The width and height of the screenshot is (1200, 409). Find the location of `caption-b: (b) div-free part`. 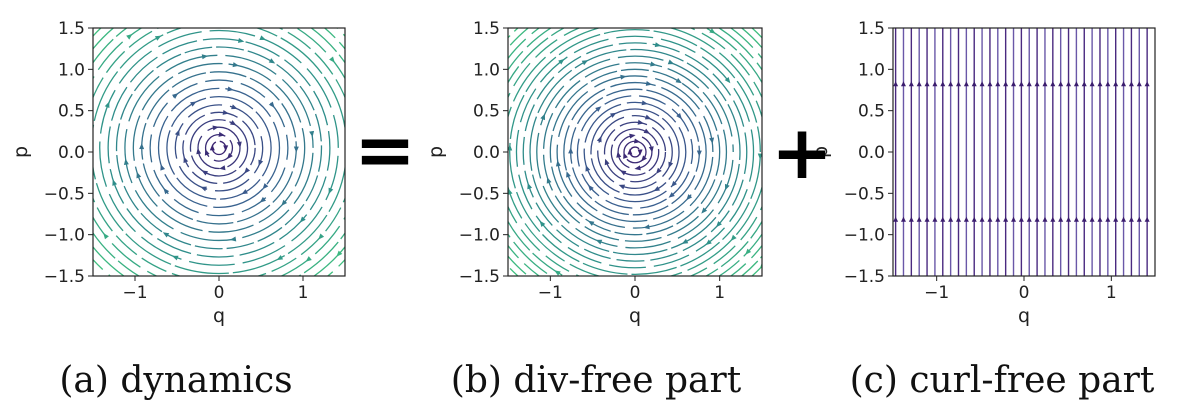

caption-b: (b) div-free part is located at coordinates (596, 380).